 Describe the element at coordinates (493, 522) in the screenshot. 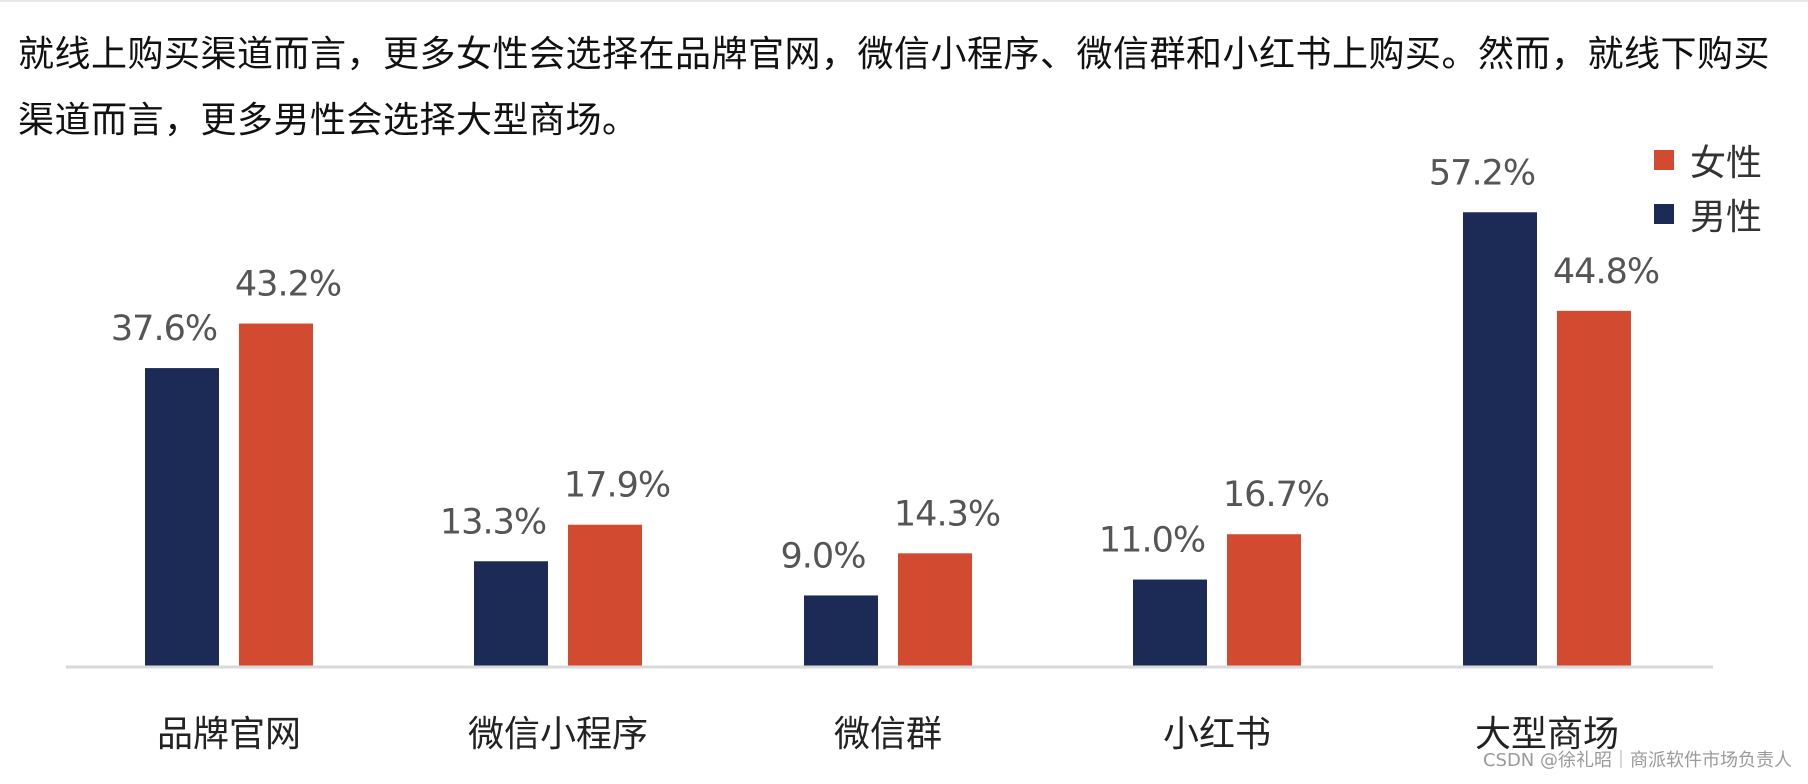

I see `data-label-male-2: 13.3%` at that location.